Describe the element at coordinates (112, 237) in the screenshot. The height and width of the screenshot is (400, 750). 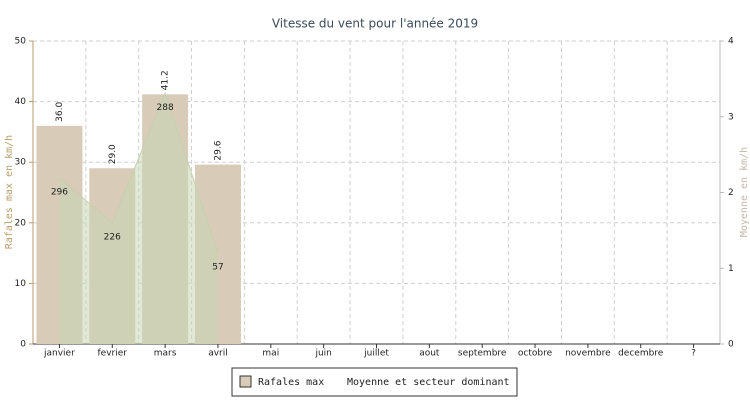
I see `sector-label: 226` at that location.